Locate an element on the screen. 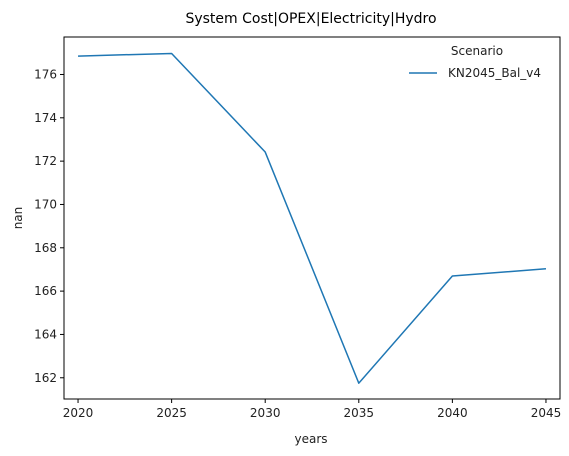 The width and height of the screenshot is (569, 456). y-tick-label: 172 is located at coordinates (45, 161).